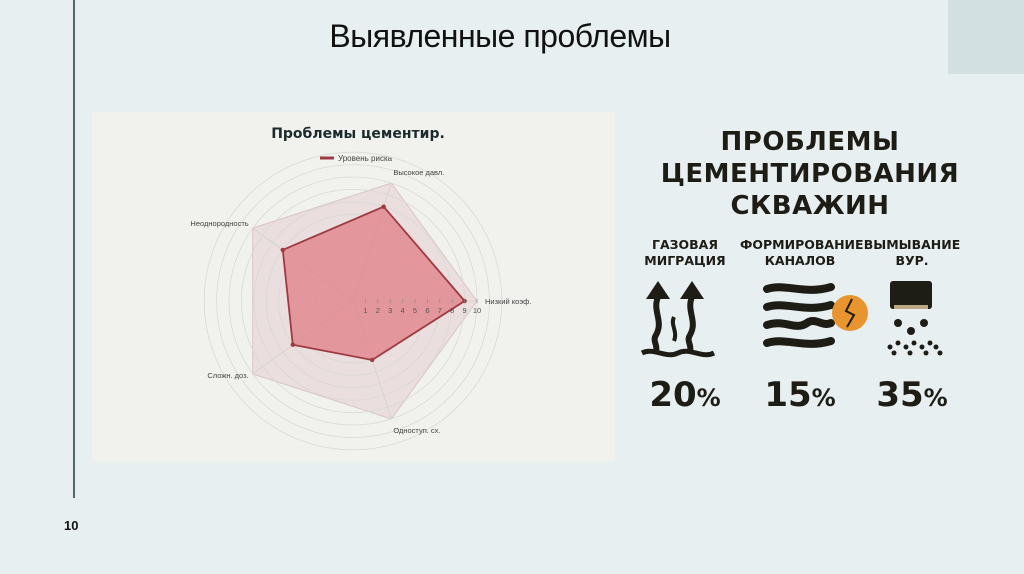 This screenshot has height=574, width=1024. Describe the element at coordinates (440, 310) in the screenshot. I see `radial-tick-label: 7` at that location.